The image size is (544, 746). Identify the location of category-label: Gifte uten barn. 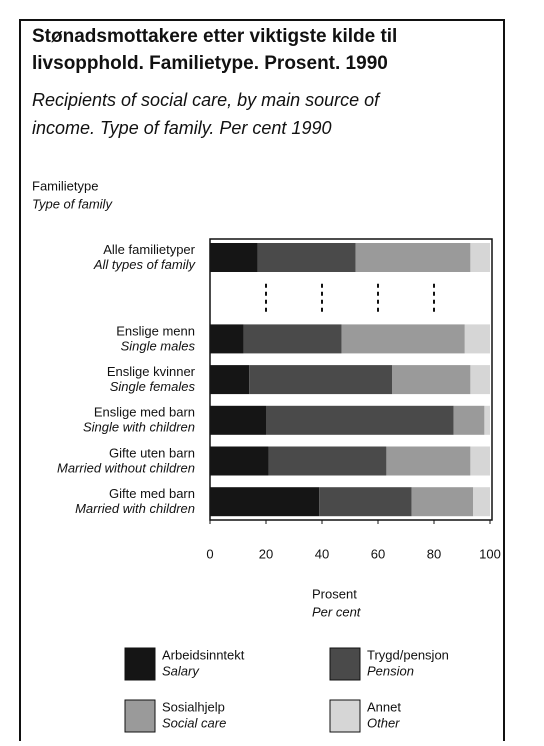
(152, 452).